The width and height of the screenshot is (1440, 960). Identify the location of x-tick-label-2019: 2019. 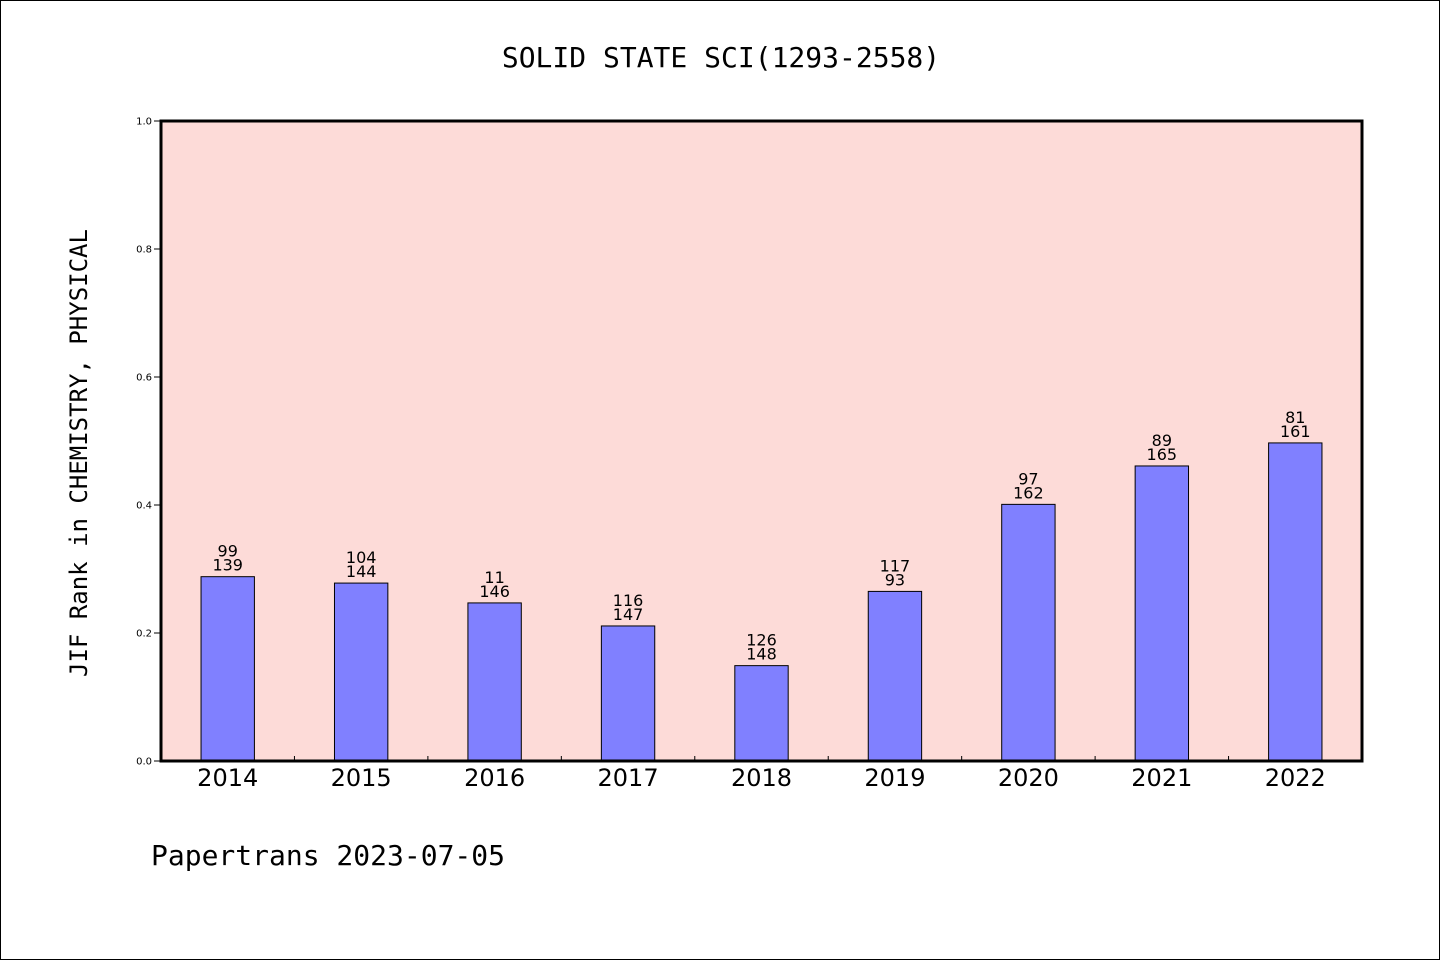
(894, 778).